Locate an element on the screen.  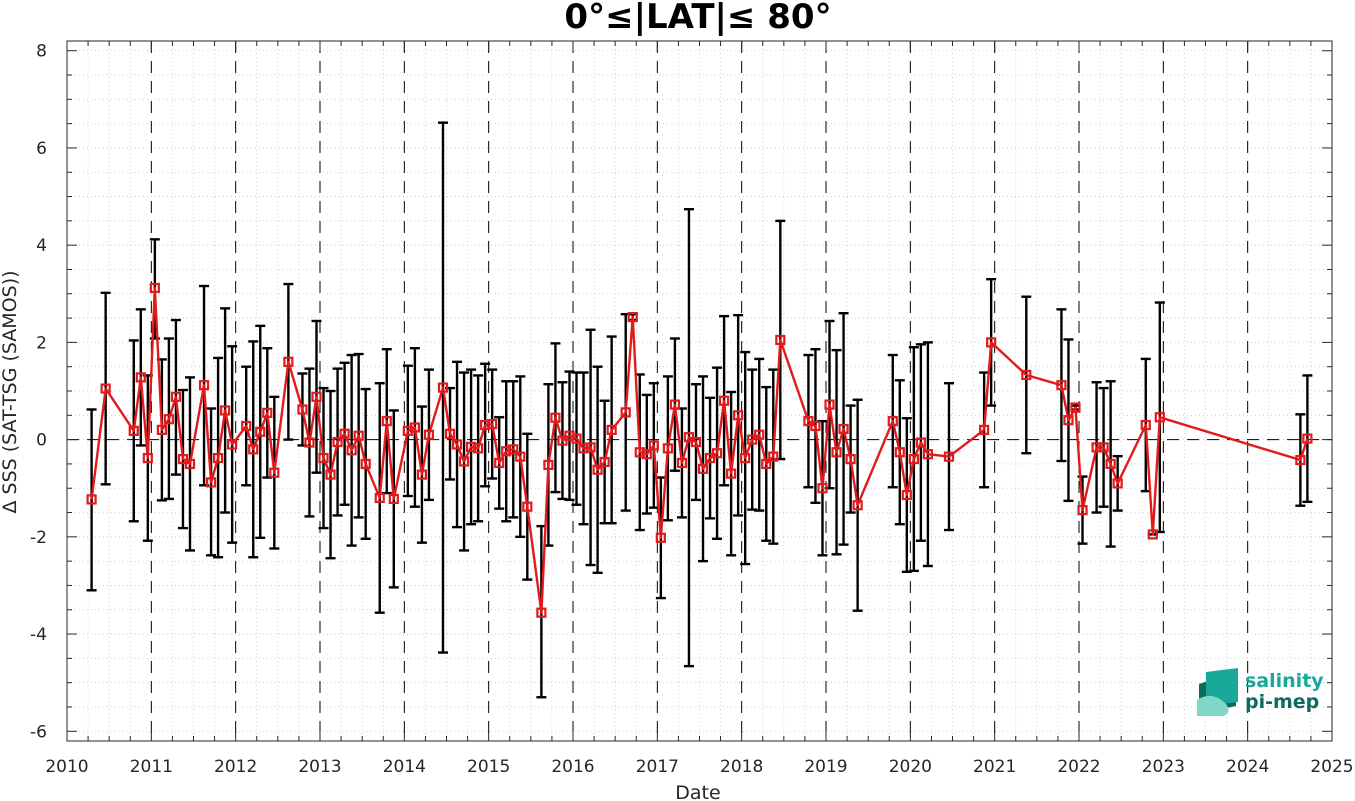
y-tick-labels: -6 -4 -2 0 2 4 6 8 is located at coordinates (38, 392).